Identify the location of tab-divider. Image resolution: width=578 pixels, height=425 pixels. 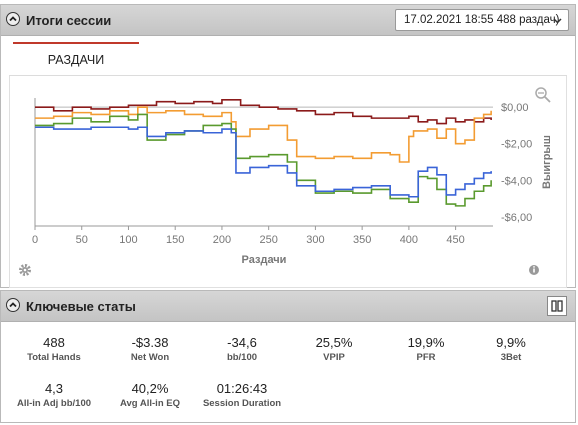
(288, 75).